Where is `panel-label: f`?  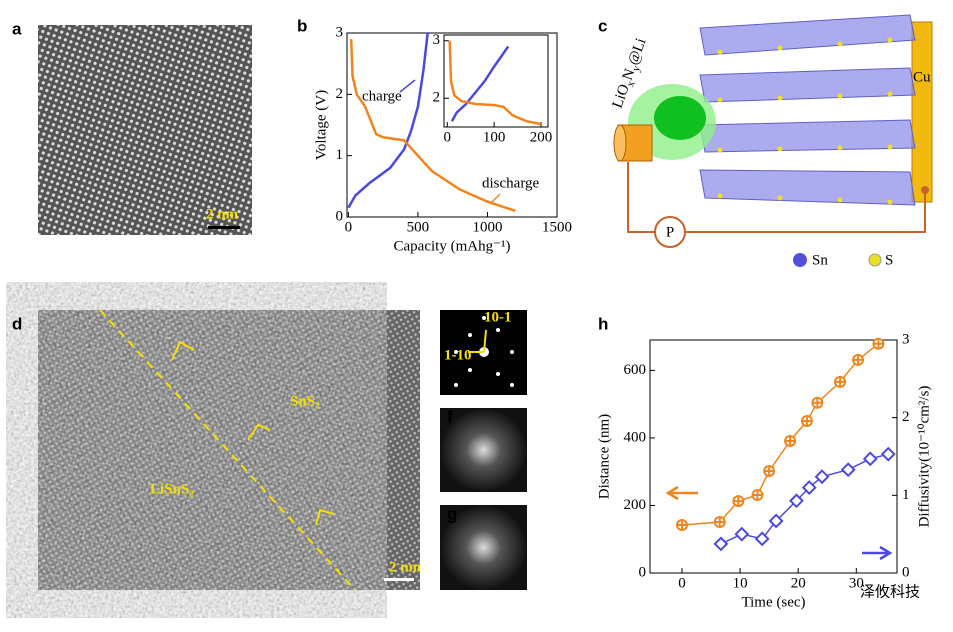
panel-label: f is located at coordinates (450, 416).